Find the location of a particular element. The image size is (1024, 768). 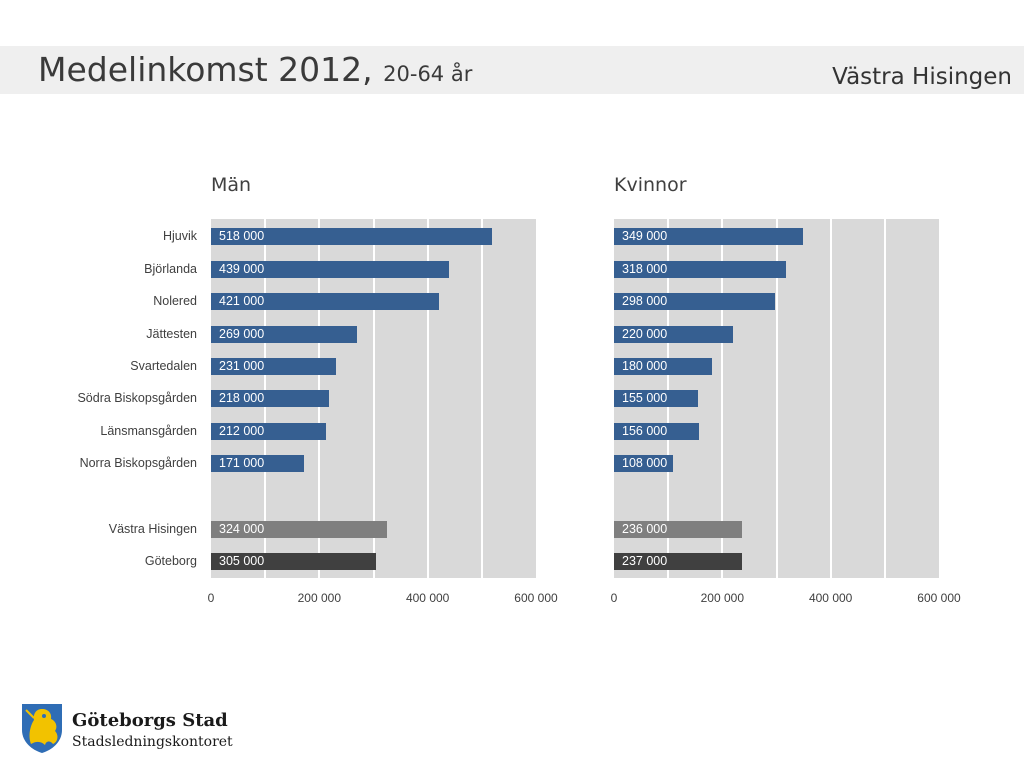

bar-value-label: 269 000 is located at coordinates (242, 334).